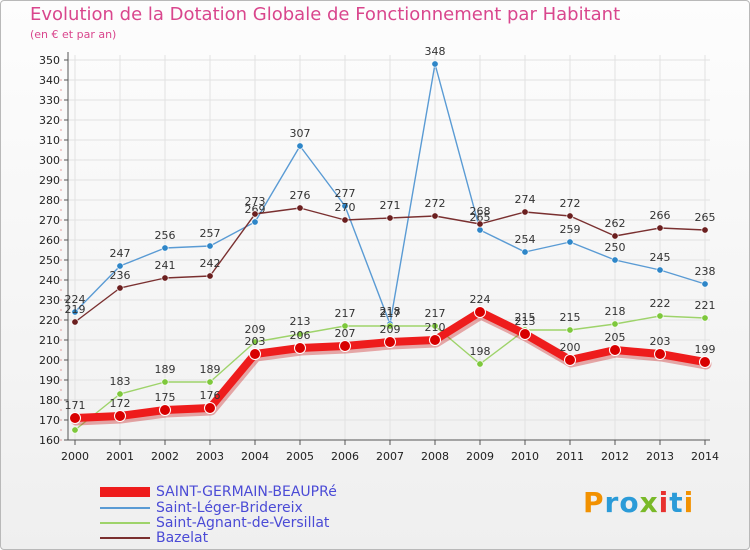 Image resolution: width=750 pixels, height=550 pixels. What do you see at coordinates (49, 380) in the screenshot?
I see `y-tick-label: 190` at bounding box center [49, 380].